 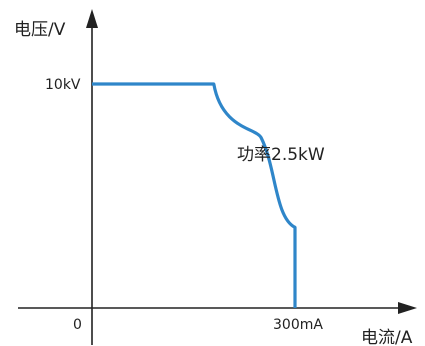 I want to click on y-axis-label: 电压/V, so click(x=40, y=30).